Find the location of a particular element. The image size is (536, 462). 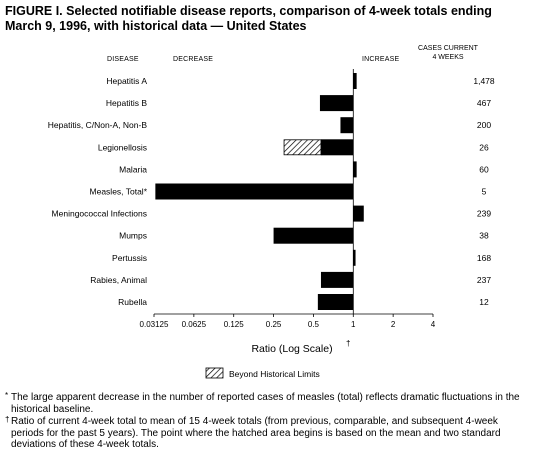

increase-header: INCREASE is located at coordinates (381, 59).